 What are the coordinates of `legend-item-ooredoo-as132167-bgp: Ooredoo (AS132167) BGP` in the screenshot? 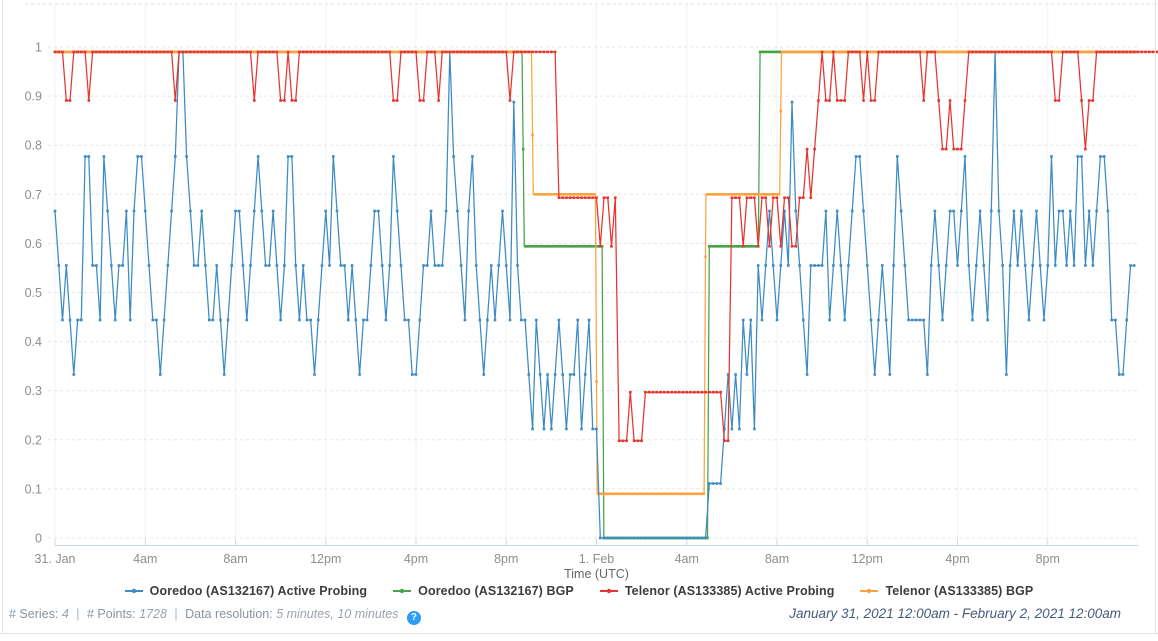 It's located at (483, 591).